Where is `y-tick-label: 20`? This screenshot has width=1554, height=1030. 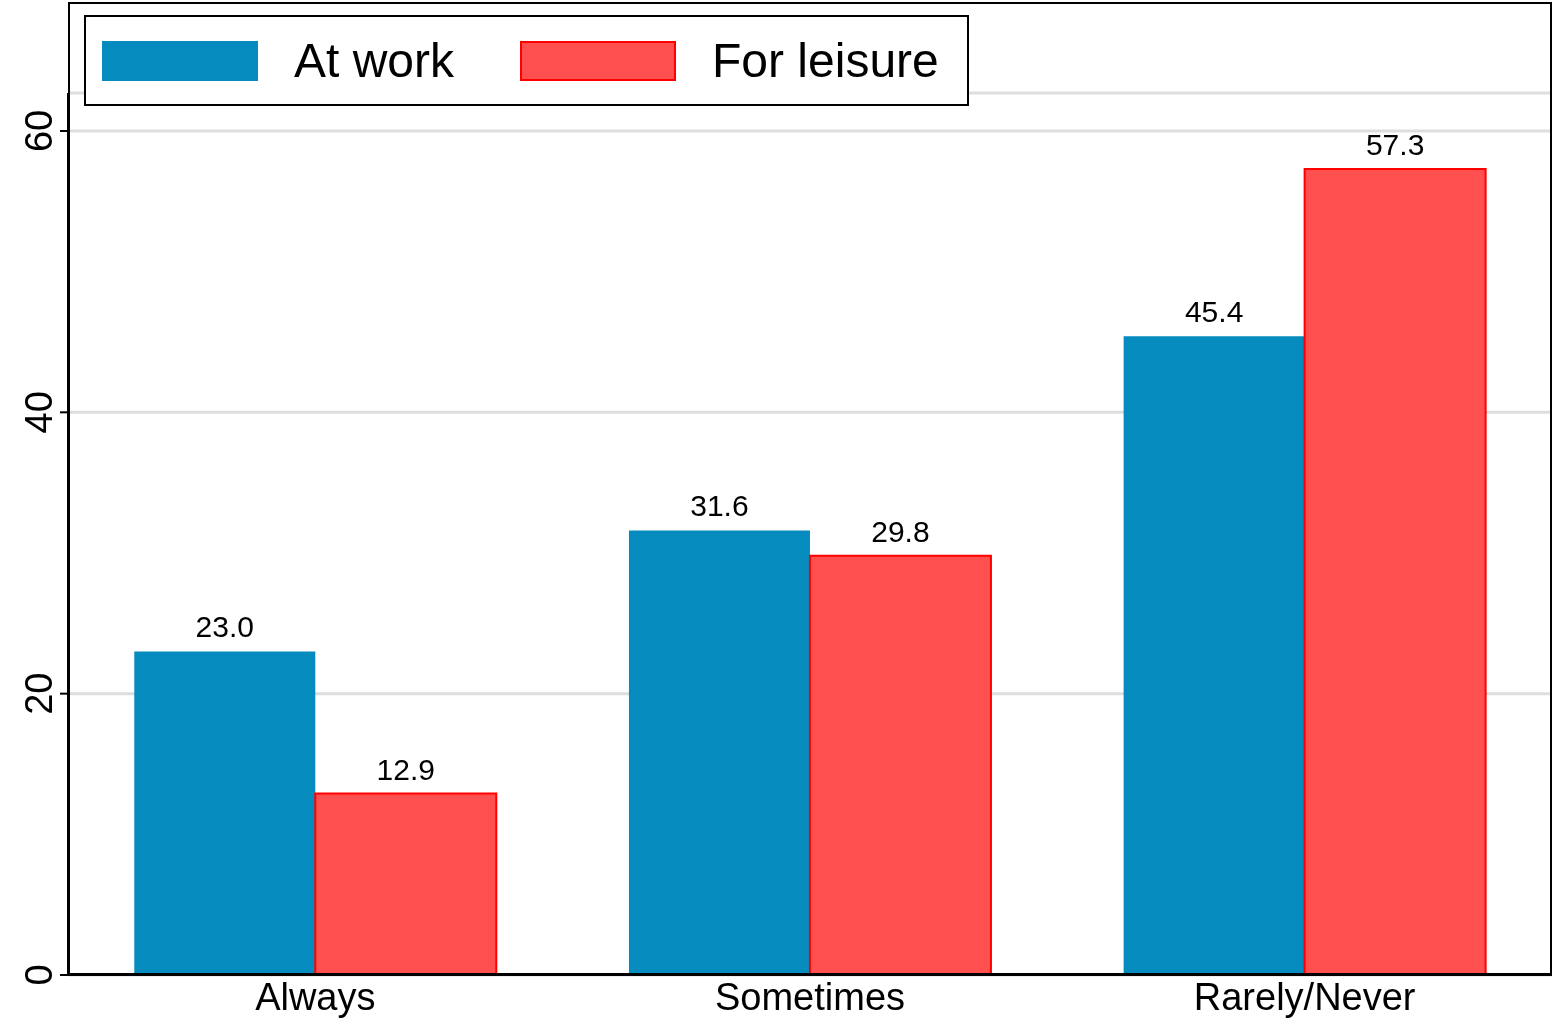 y-tick-label: 20 is located at coordinates (39, 693).